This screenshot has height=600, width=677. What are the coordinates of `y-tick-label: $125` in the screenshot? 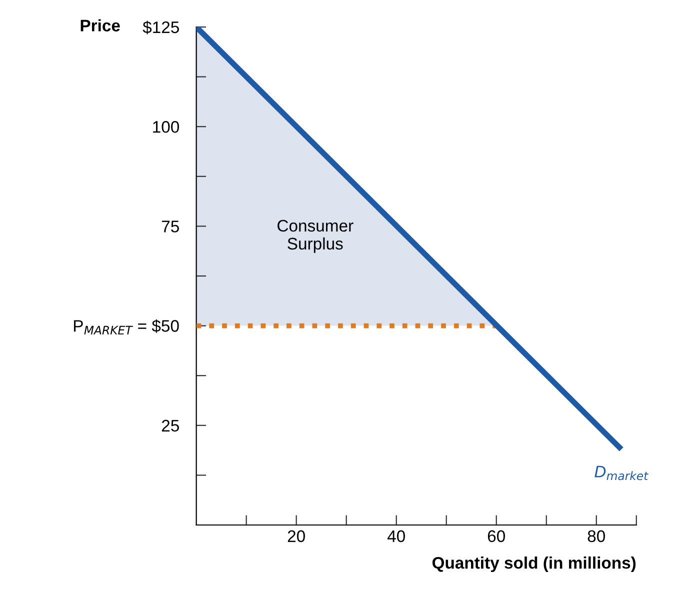 It's located at (160, 27).